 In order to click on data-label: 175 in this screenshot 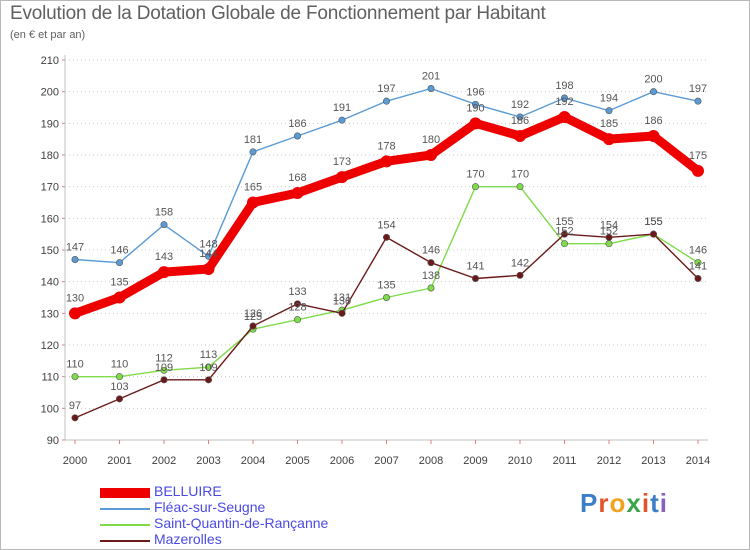, I will do `click(698, 156)`.